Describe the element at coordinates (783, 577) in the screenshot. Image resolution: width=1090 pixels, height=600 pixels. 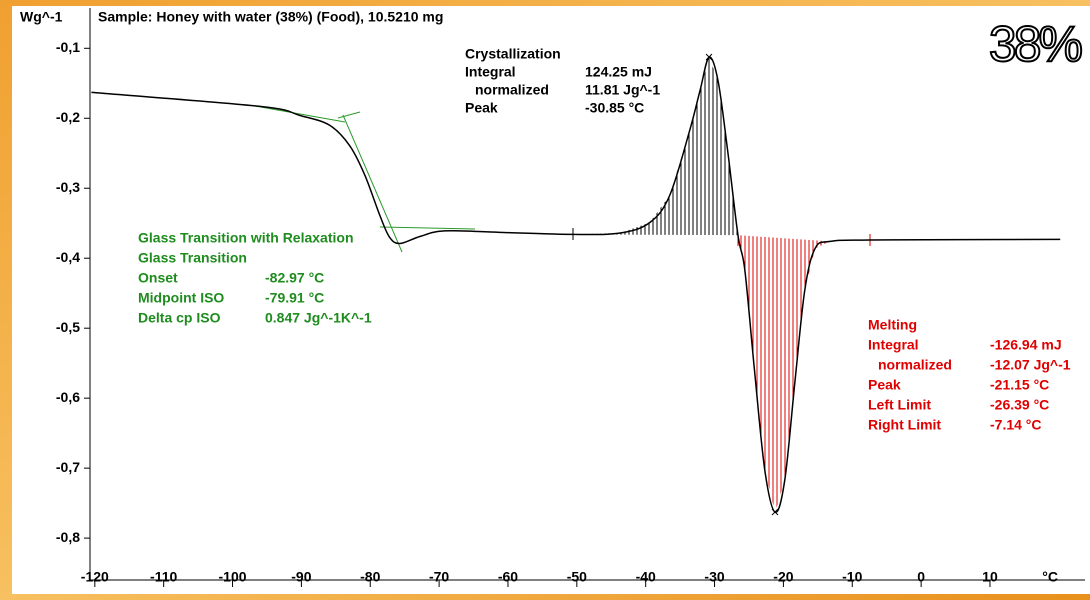
I see `x-tick-label: -20` at that location.